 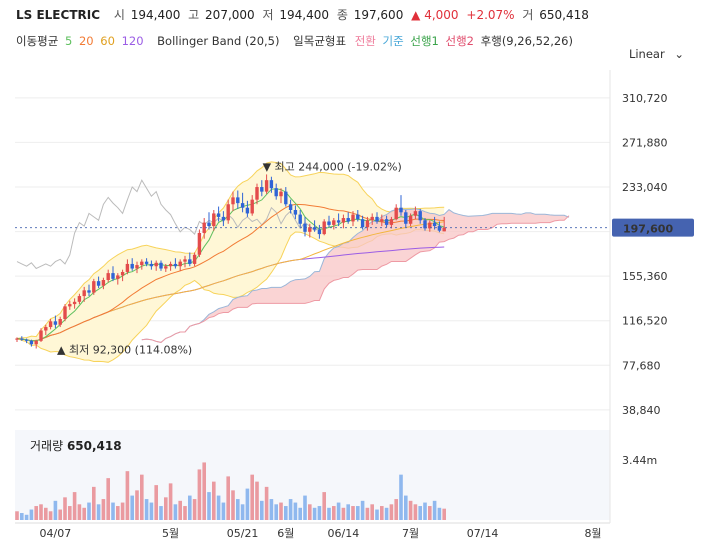 I want to click on ichimoku-span1, so click(x=355, y=275).